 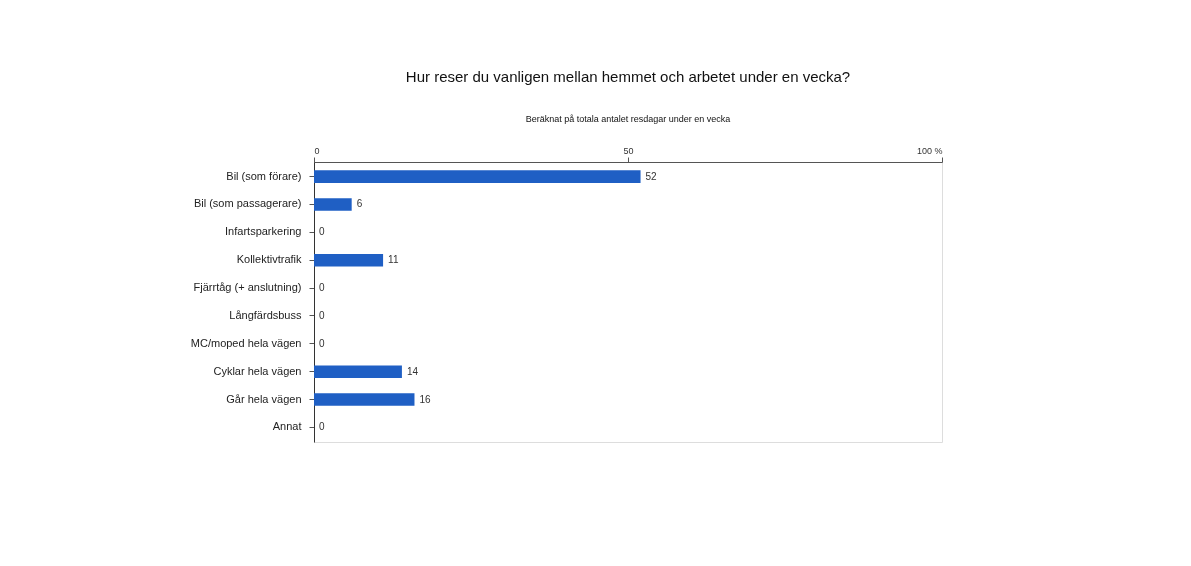 I want to click on data-label: 52, so click(x=651, y=176).